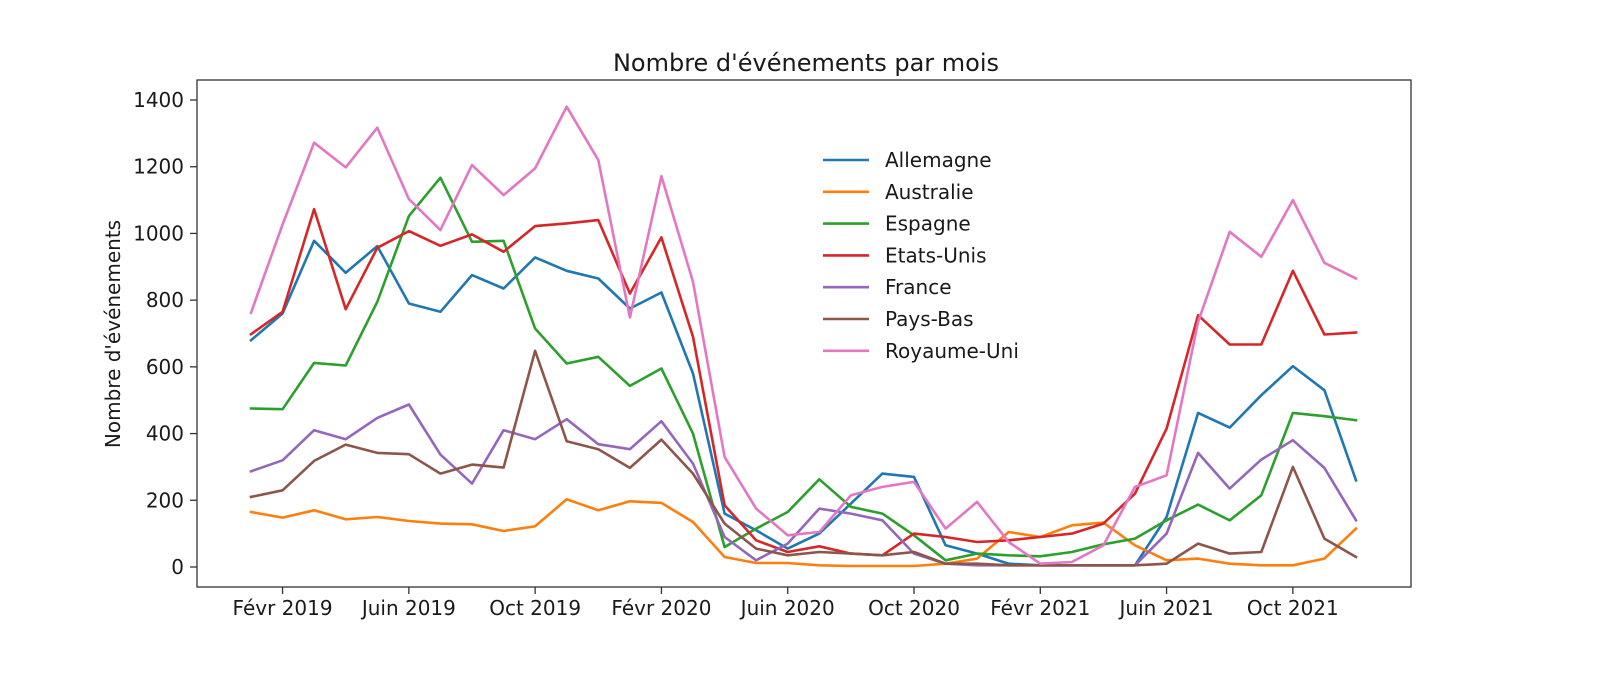 The height and width of the screenshot is (686, 1600). What do you see at coordinates (1040, 608) in the screenshot?
I see `x-tick-label: Févr 2021` at bounding box center [1040, 608].